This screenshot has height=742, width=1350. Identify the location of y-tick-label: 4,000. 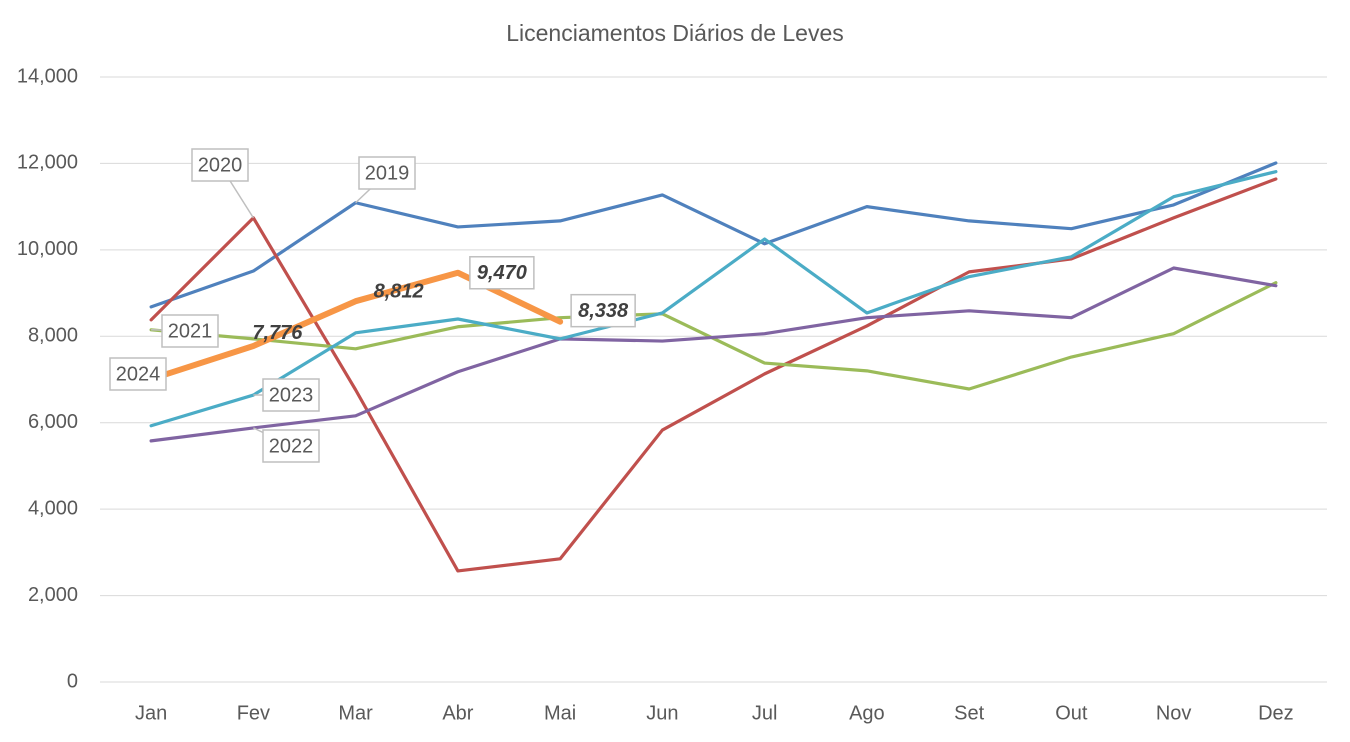
(53, 508).